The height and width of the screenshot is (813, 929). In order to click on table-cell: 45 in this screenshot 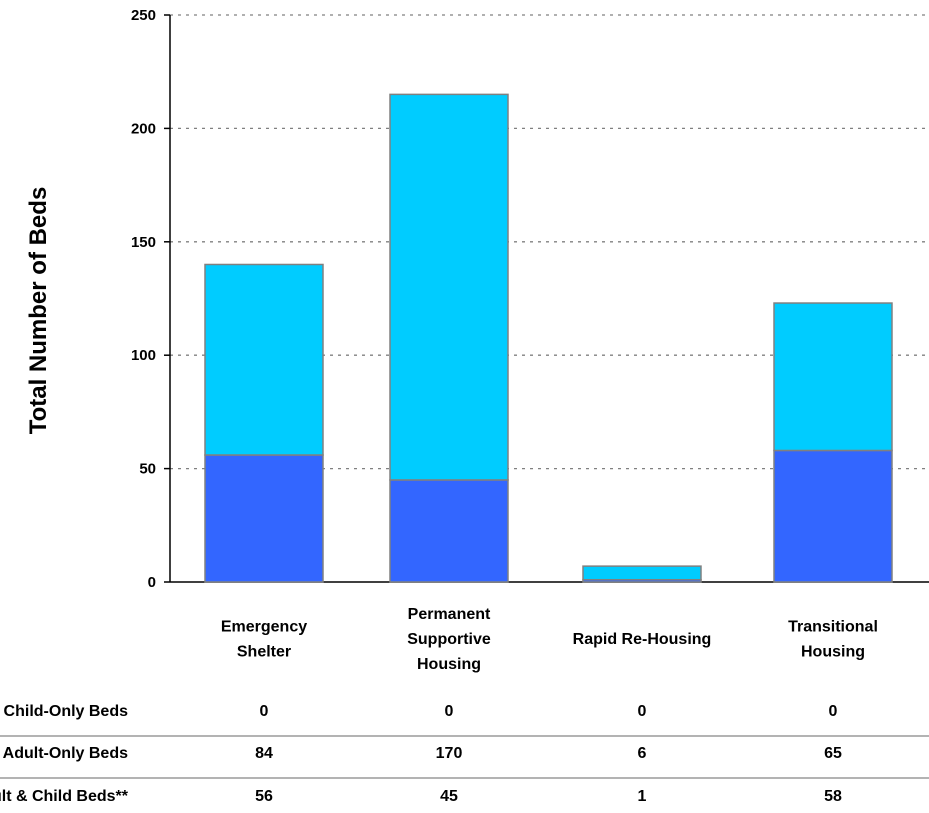, I will do `click(449, 796)`.